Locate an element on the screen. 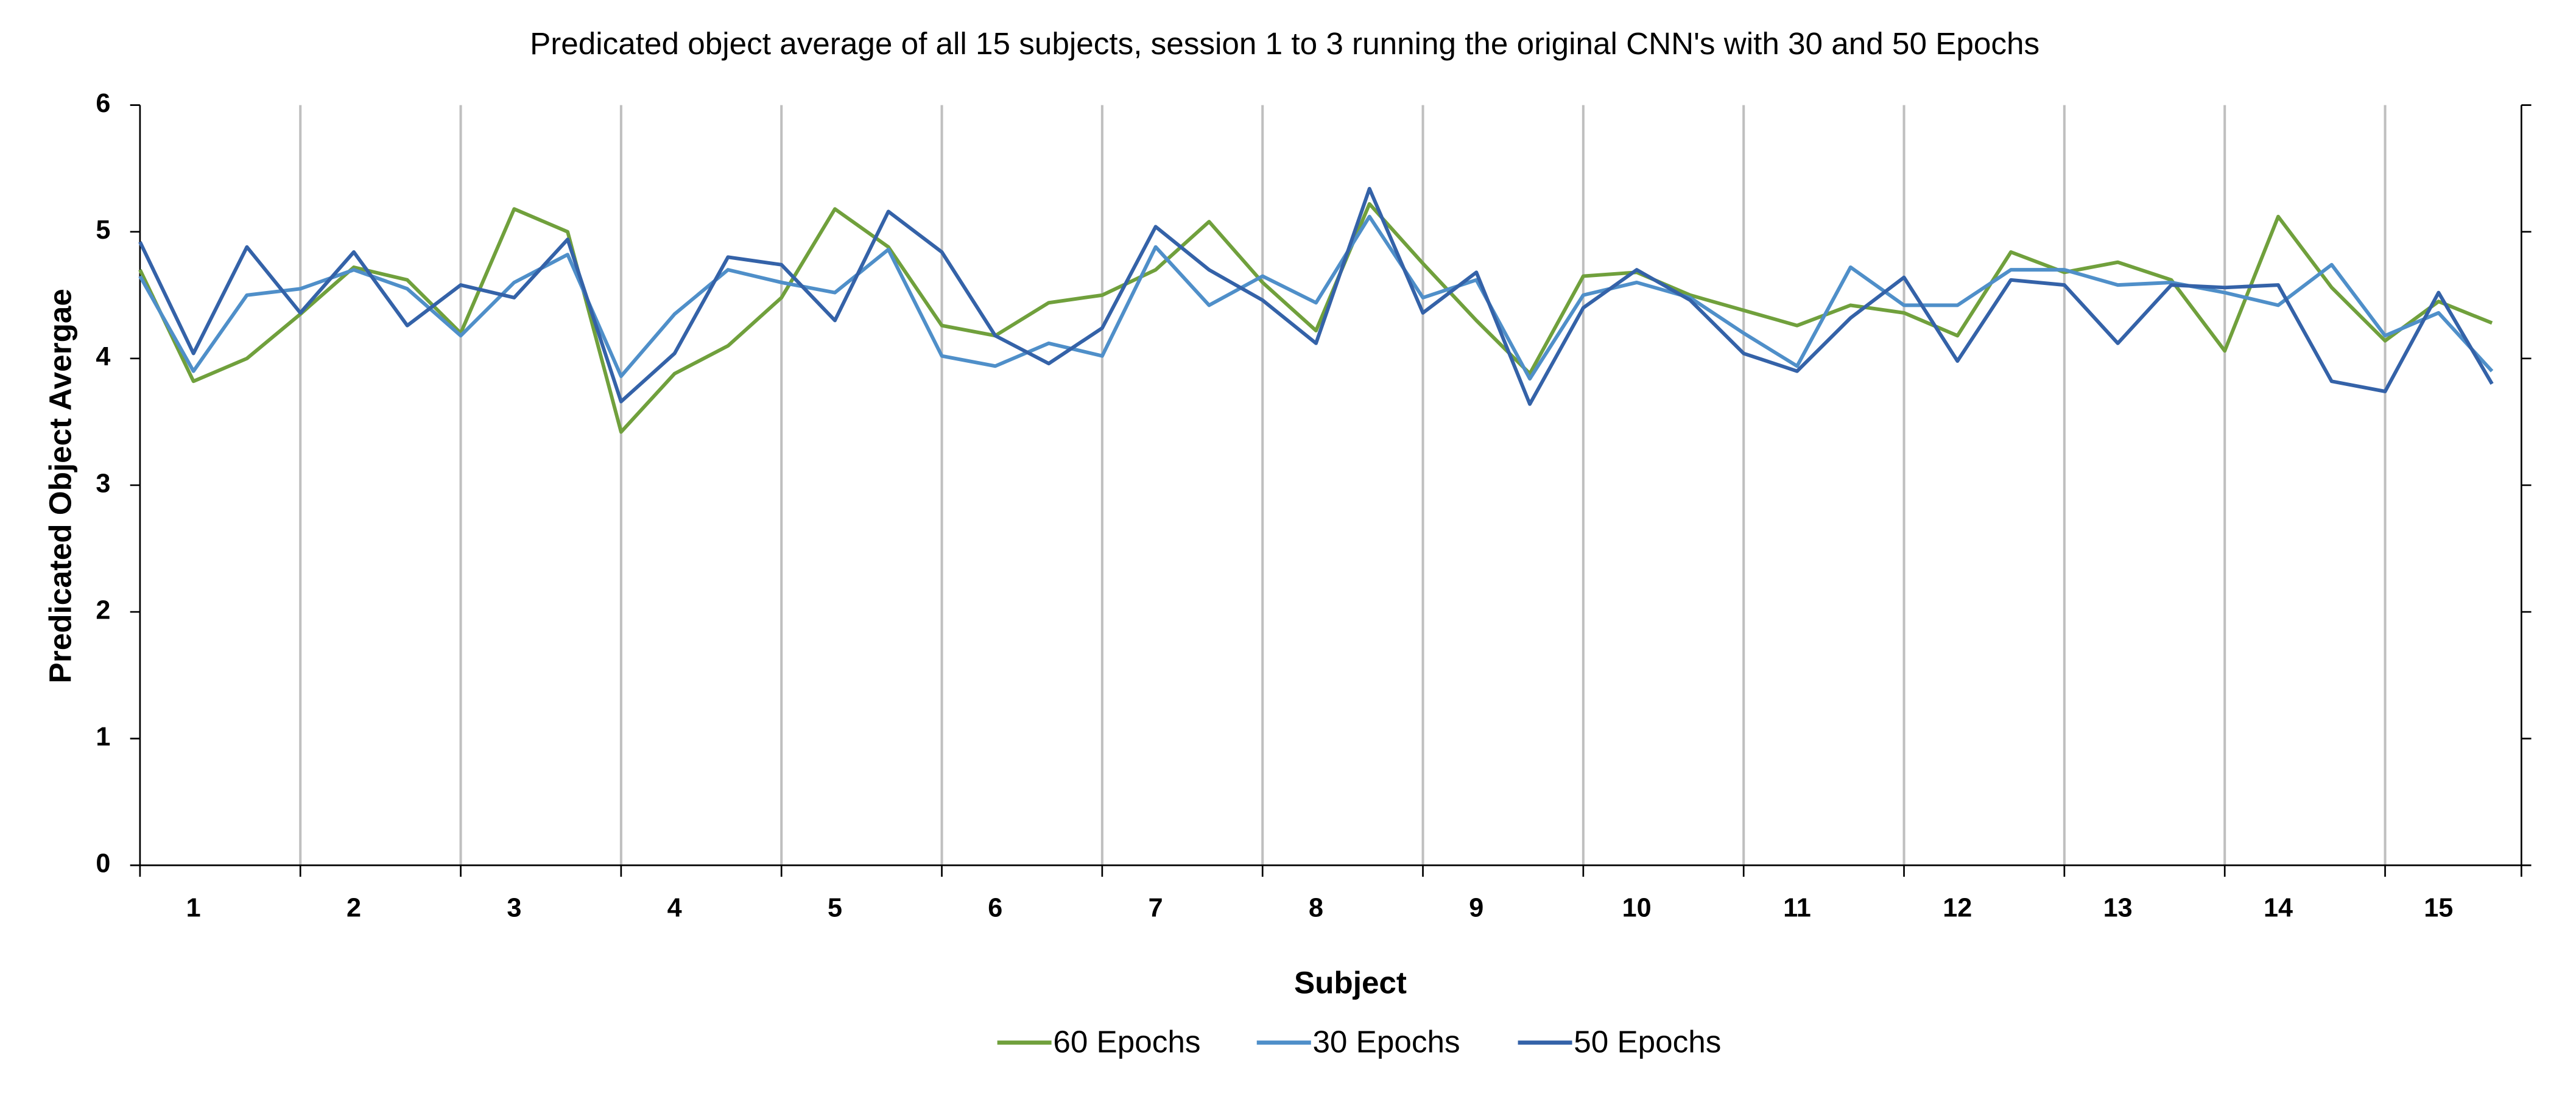 The image size is (2576, 1105). y-tick-label: 2 is located at coordinates (103, 610).